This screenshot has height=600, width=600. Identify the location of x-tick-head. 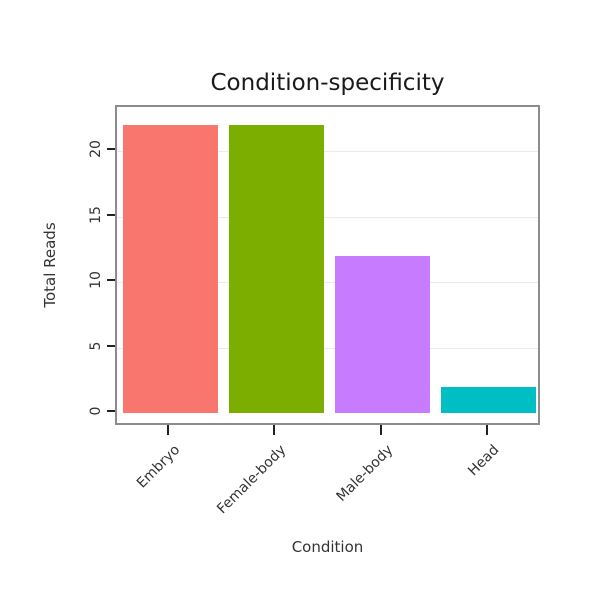
(486, 430).